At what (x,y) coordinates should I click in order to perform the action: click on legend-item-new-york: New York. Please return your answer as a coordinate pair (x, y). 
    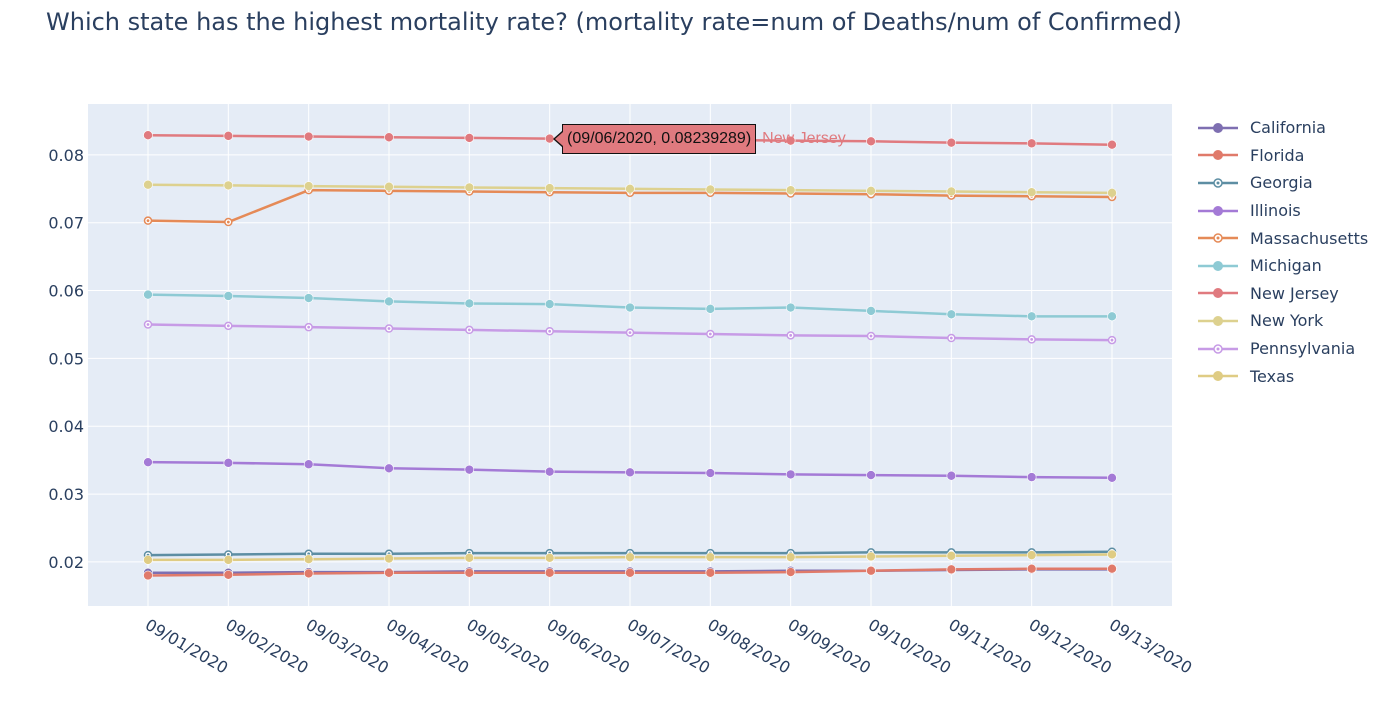
    Looking at the image, I should click on (1282, 321).